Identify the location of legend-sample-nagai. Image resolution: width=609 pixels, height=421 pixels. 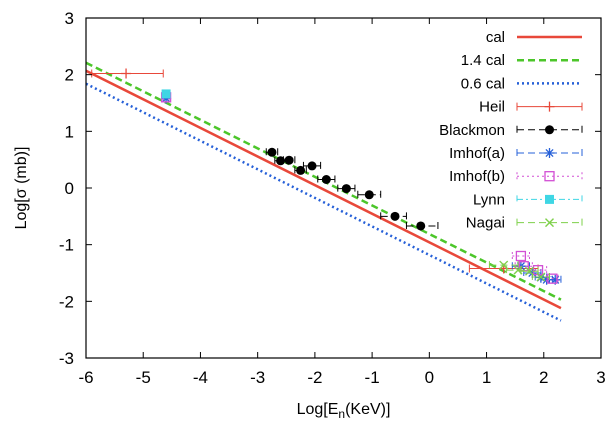
(549, 222).